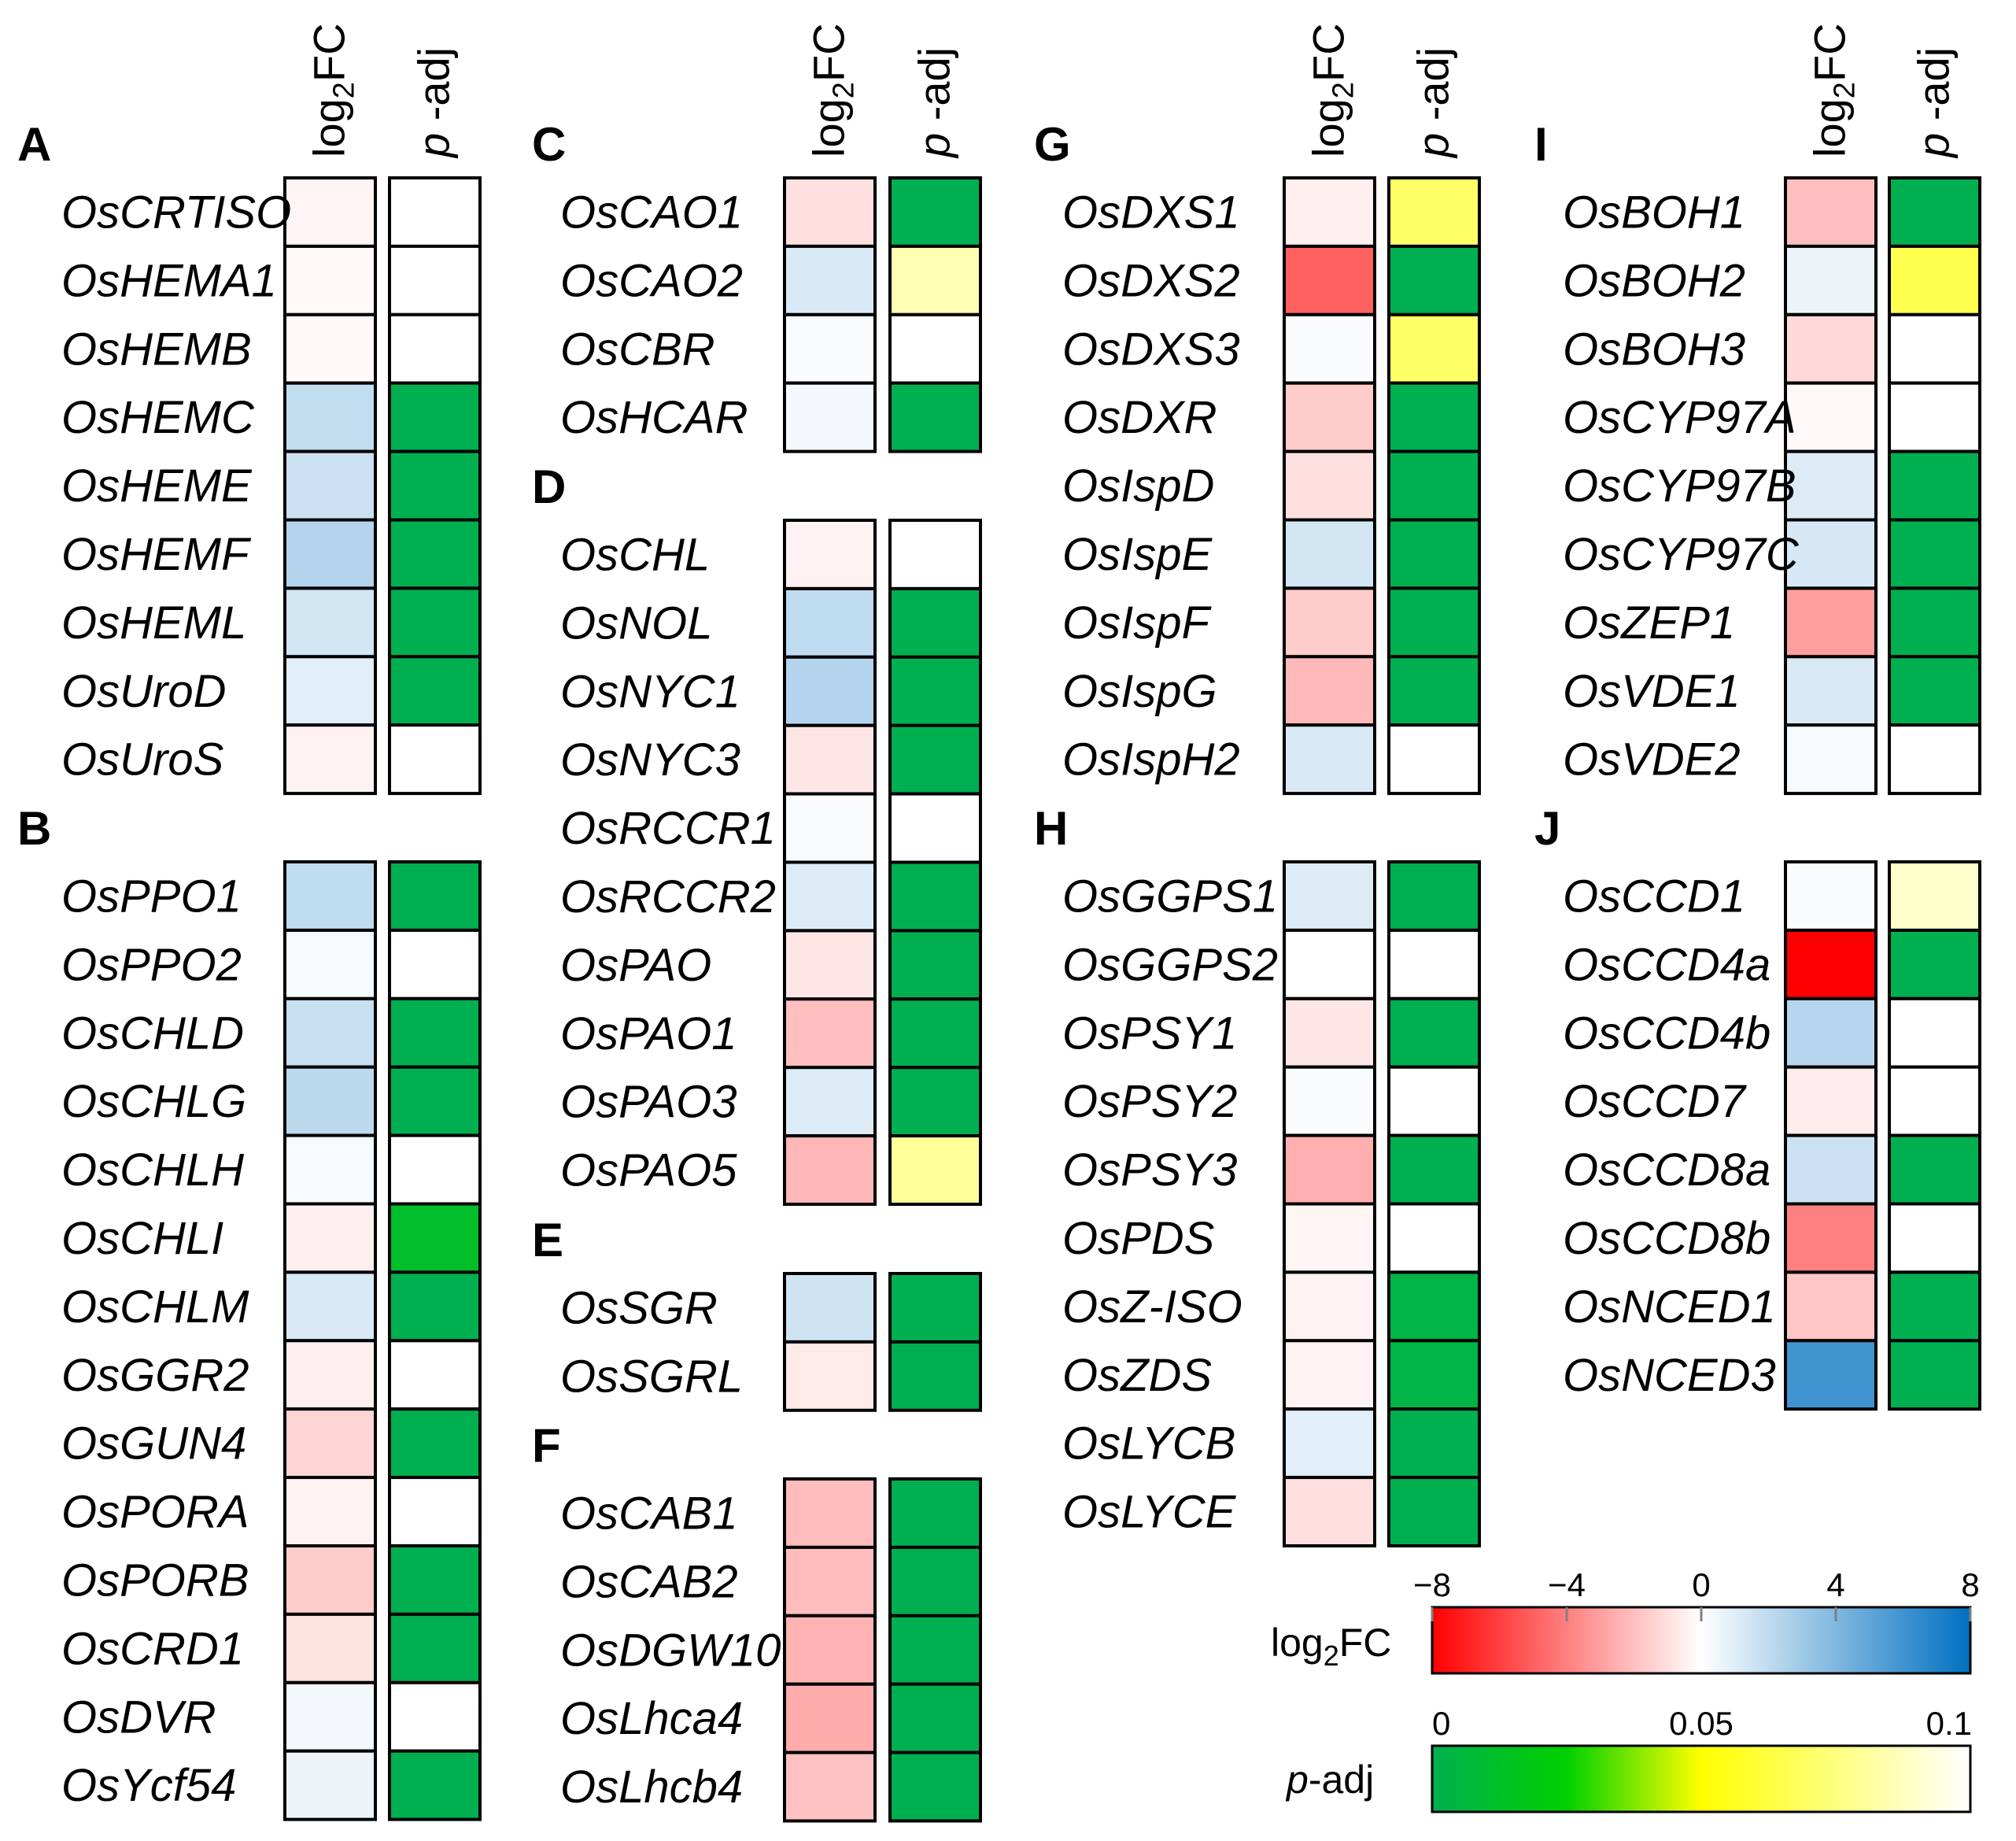 This screenshot has height=1841, width=2016. What do you see at coordinates (151, 896) in the screenshot?
I see `gene-label: OsPPO1` at bounding box center [151, 896].